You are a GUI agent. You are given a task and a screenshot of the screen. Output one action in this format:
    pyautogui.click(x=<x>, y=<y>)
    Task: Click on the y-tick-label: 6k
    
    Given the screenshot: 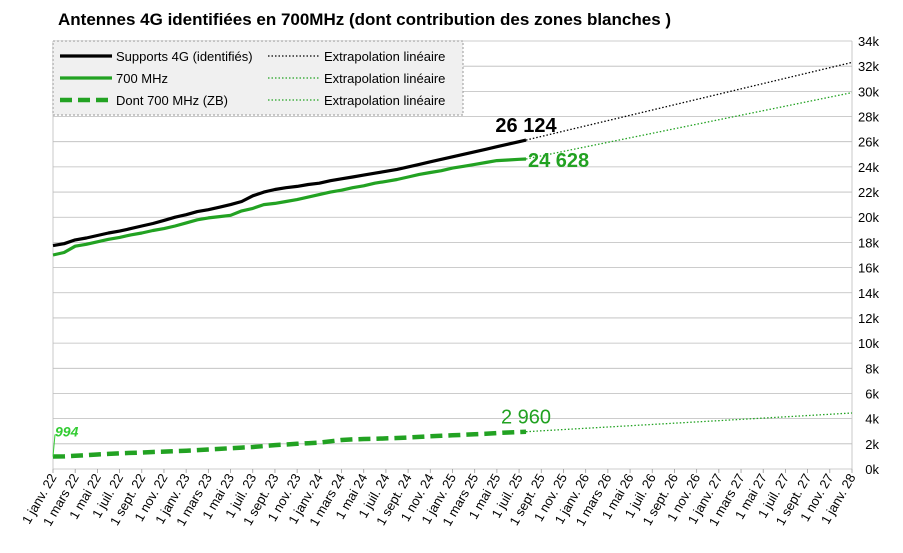 What is the action you would take?
    pyautogui.click(x=872, y=393)
    